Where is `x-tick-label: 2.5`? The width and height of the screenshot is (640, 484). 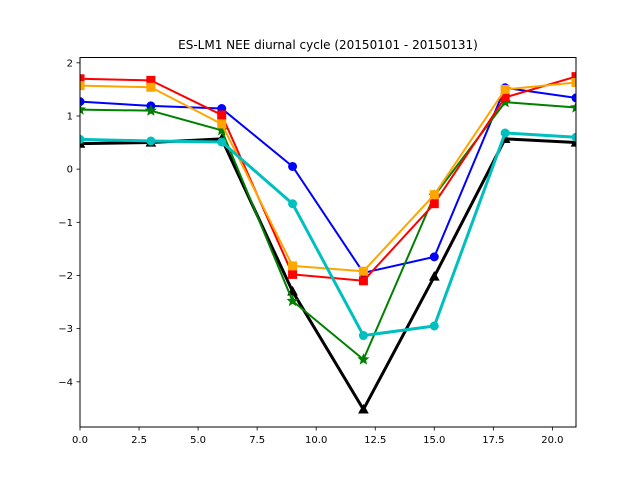
x-tick-label: 2.5 is located at coordinates (139, 440).